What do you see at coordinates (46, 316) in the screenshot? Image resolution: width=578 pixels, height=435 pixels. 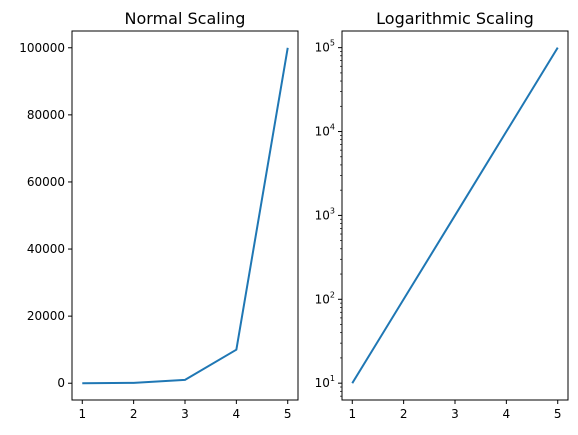 I see `normal-scaling-y-tick-label: 20000` at bounding box center [46, 316].